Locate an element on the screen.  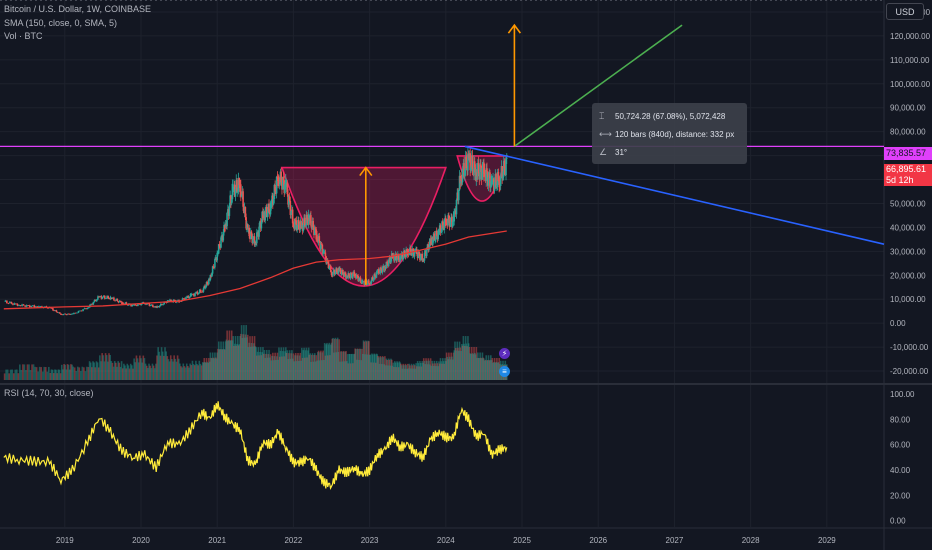
rsi-axis: 100.00 80.00 60.00 40.00 20.00 0.00 is located at coordinates (902, 458).